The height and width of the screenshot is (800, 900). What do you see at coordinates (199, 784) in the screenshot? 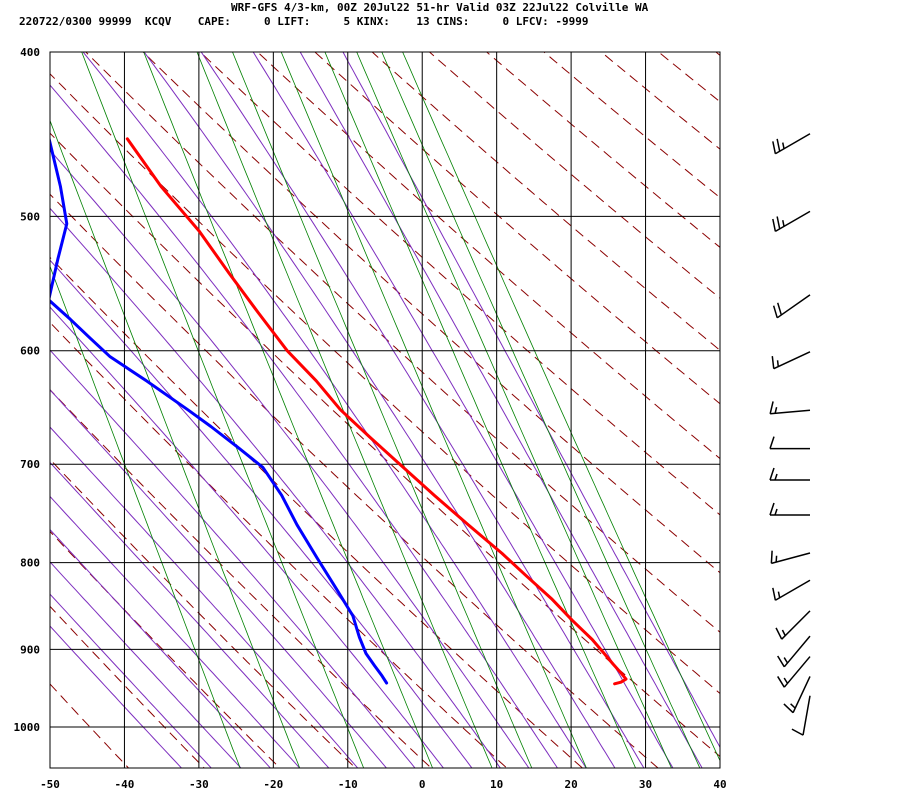
I see `temperature-tick-label: -30` at bounding box center [199, 784].